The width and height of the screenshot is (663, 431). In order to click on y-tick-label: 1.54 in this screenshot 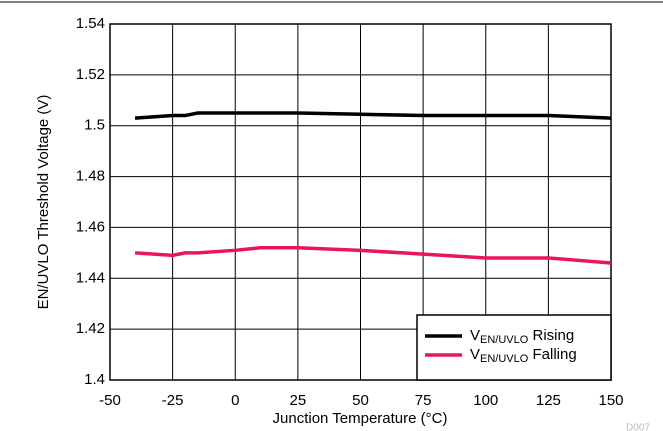, I will do `click(90, 23)`.